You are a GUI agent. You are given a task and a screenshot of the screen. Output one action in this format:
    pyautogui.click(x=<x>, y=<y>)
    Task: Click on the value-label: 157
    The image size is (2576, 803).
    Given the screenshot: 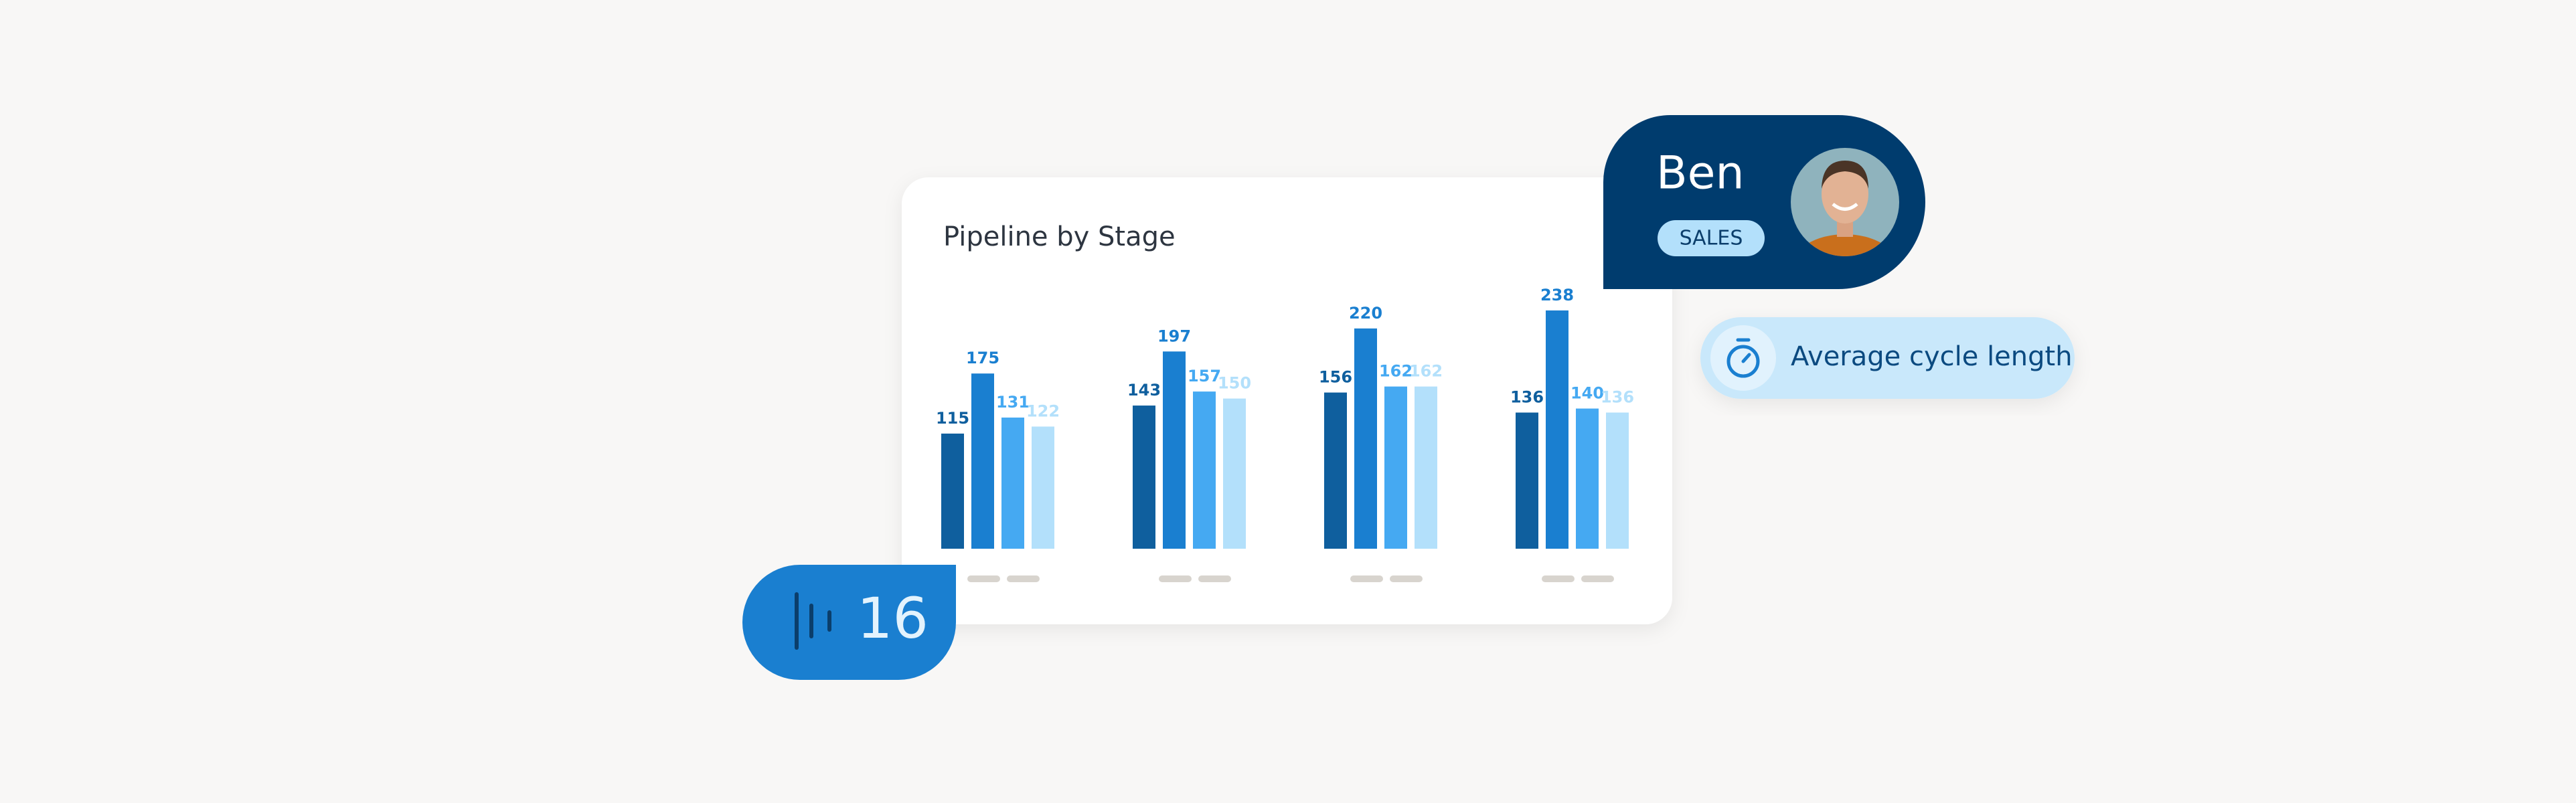 What is the action you would take?
    pyautogui.click(x=1205, y=376)
    